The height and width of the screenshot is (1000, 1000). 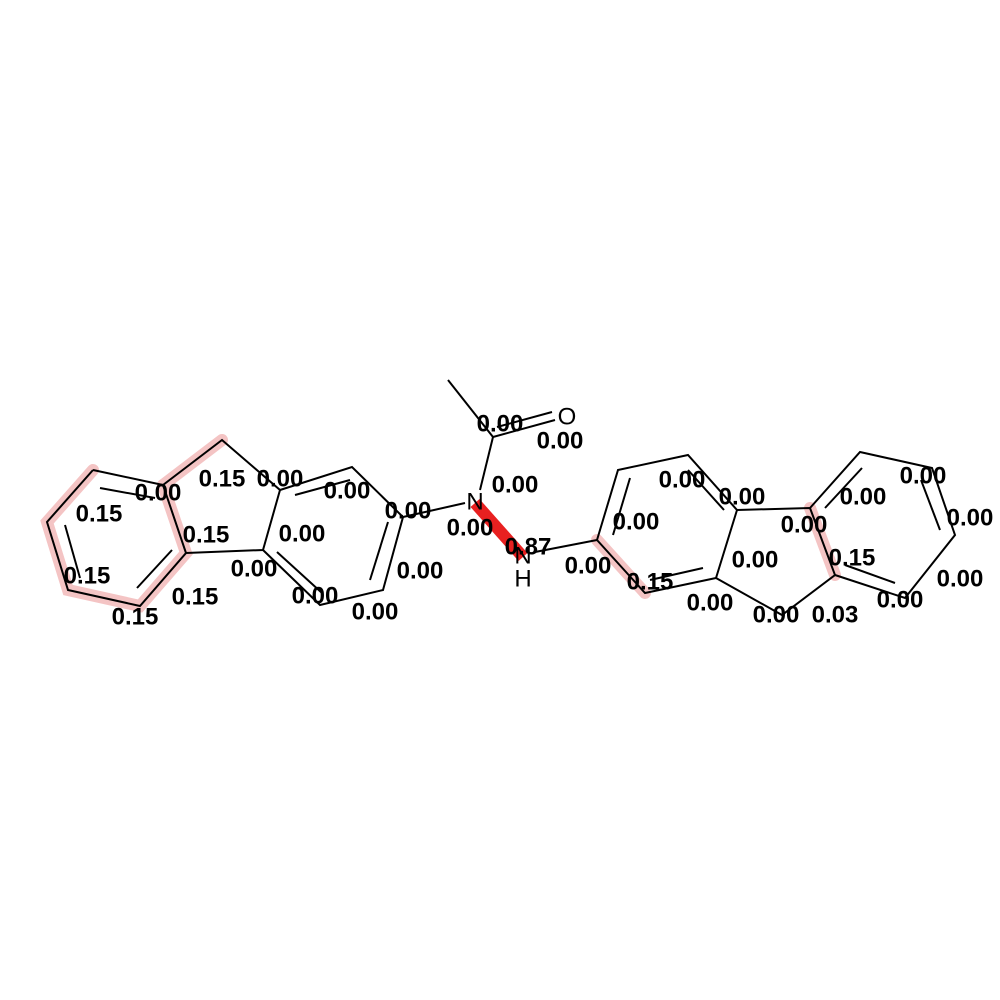 What do you see at coordinates (835, 614) in the screenshot?
I see `bond-label: 0.03` at bounding box center [835, 614].